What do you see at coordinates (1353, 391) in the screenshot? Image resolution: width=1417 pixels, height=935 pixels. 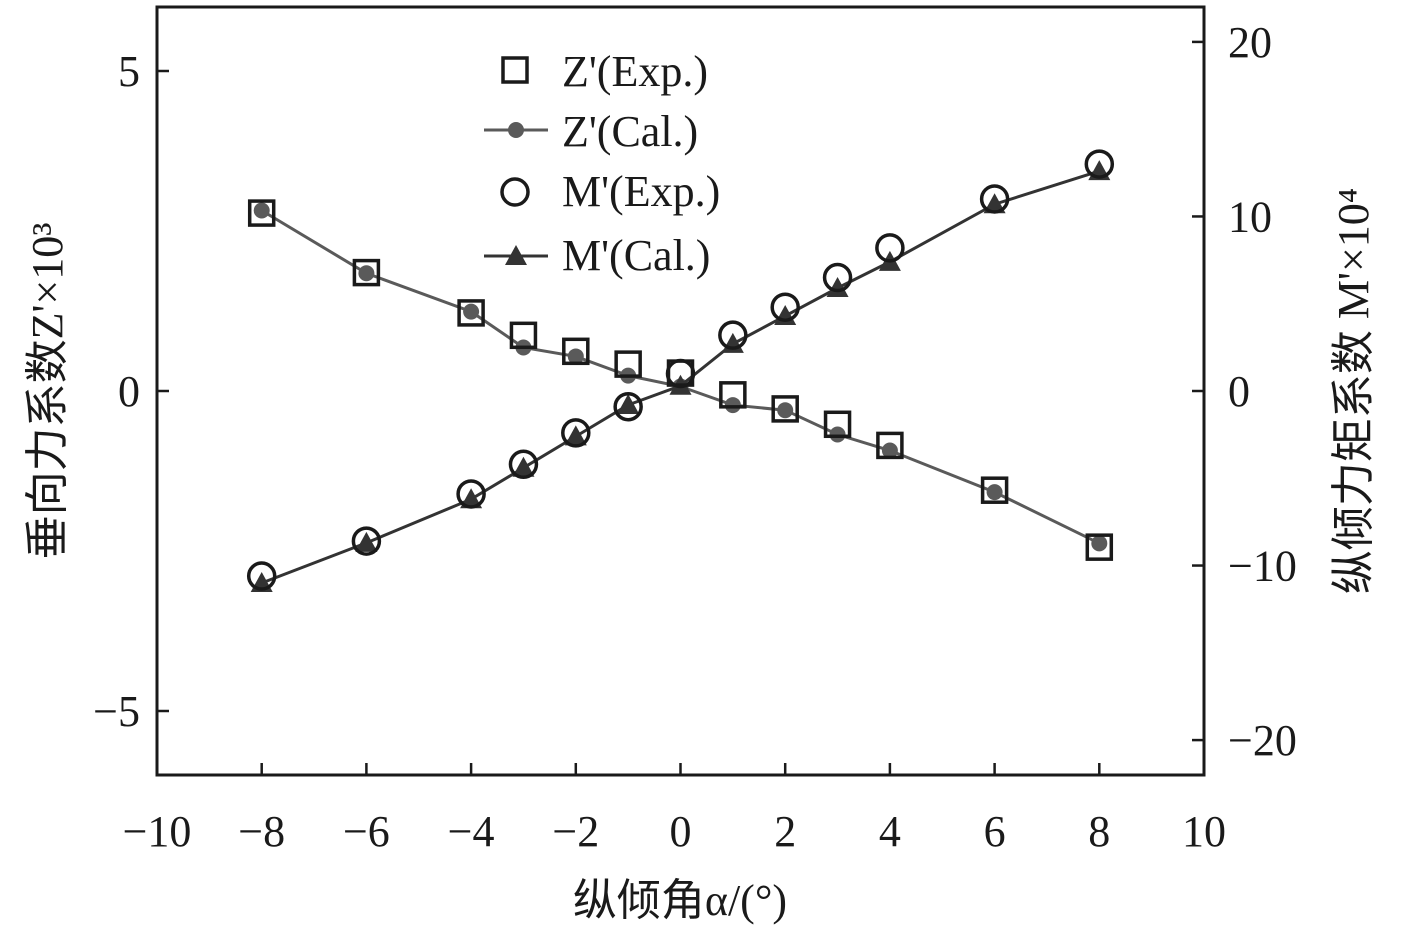 I see `y-axis-title-right: 纵倾力矩系数 M'×10⁴` at bounding box center [1353, 391].